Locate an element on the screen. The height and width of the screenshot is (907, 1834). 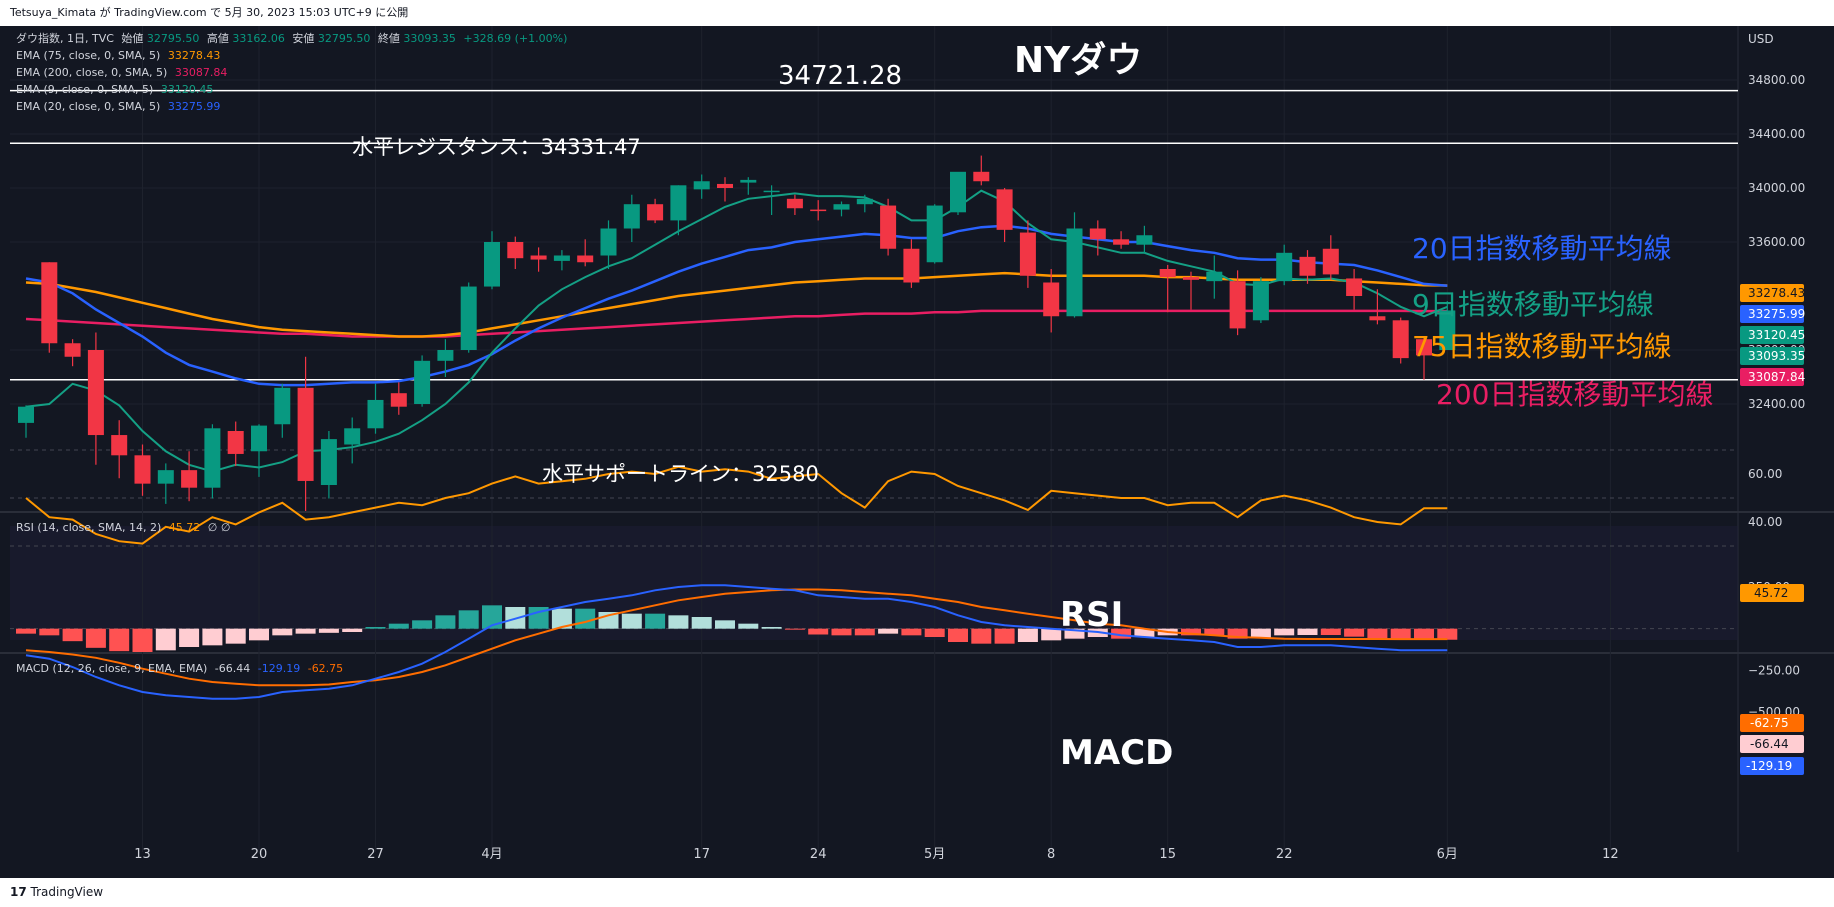
macd-signal-badge-bg is located at coordinates (1772, 723).